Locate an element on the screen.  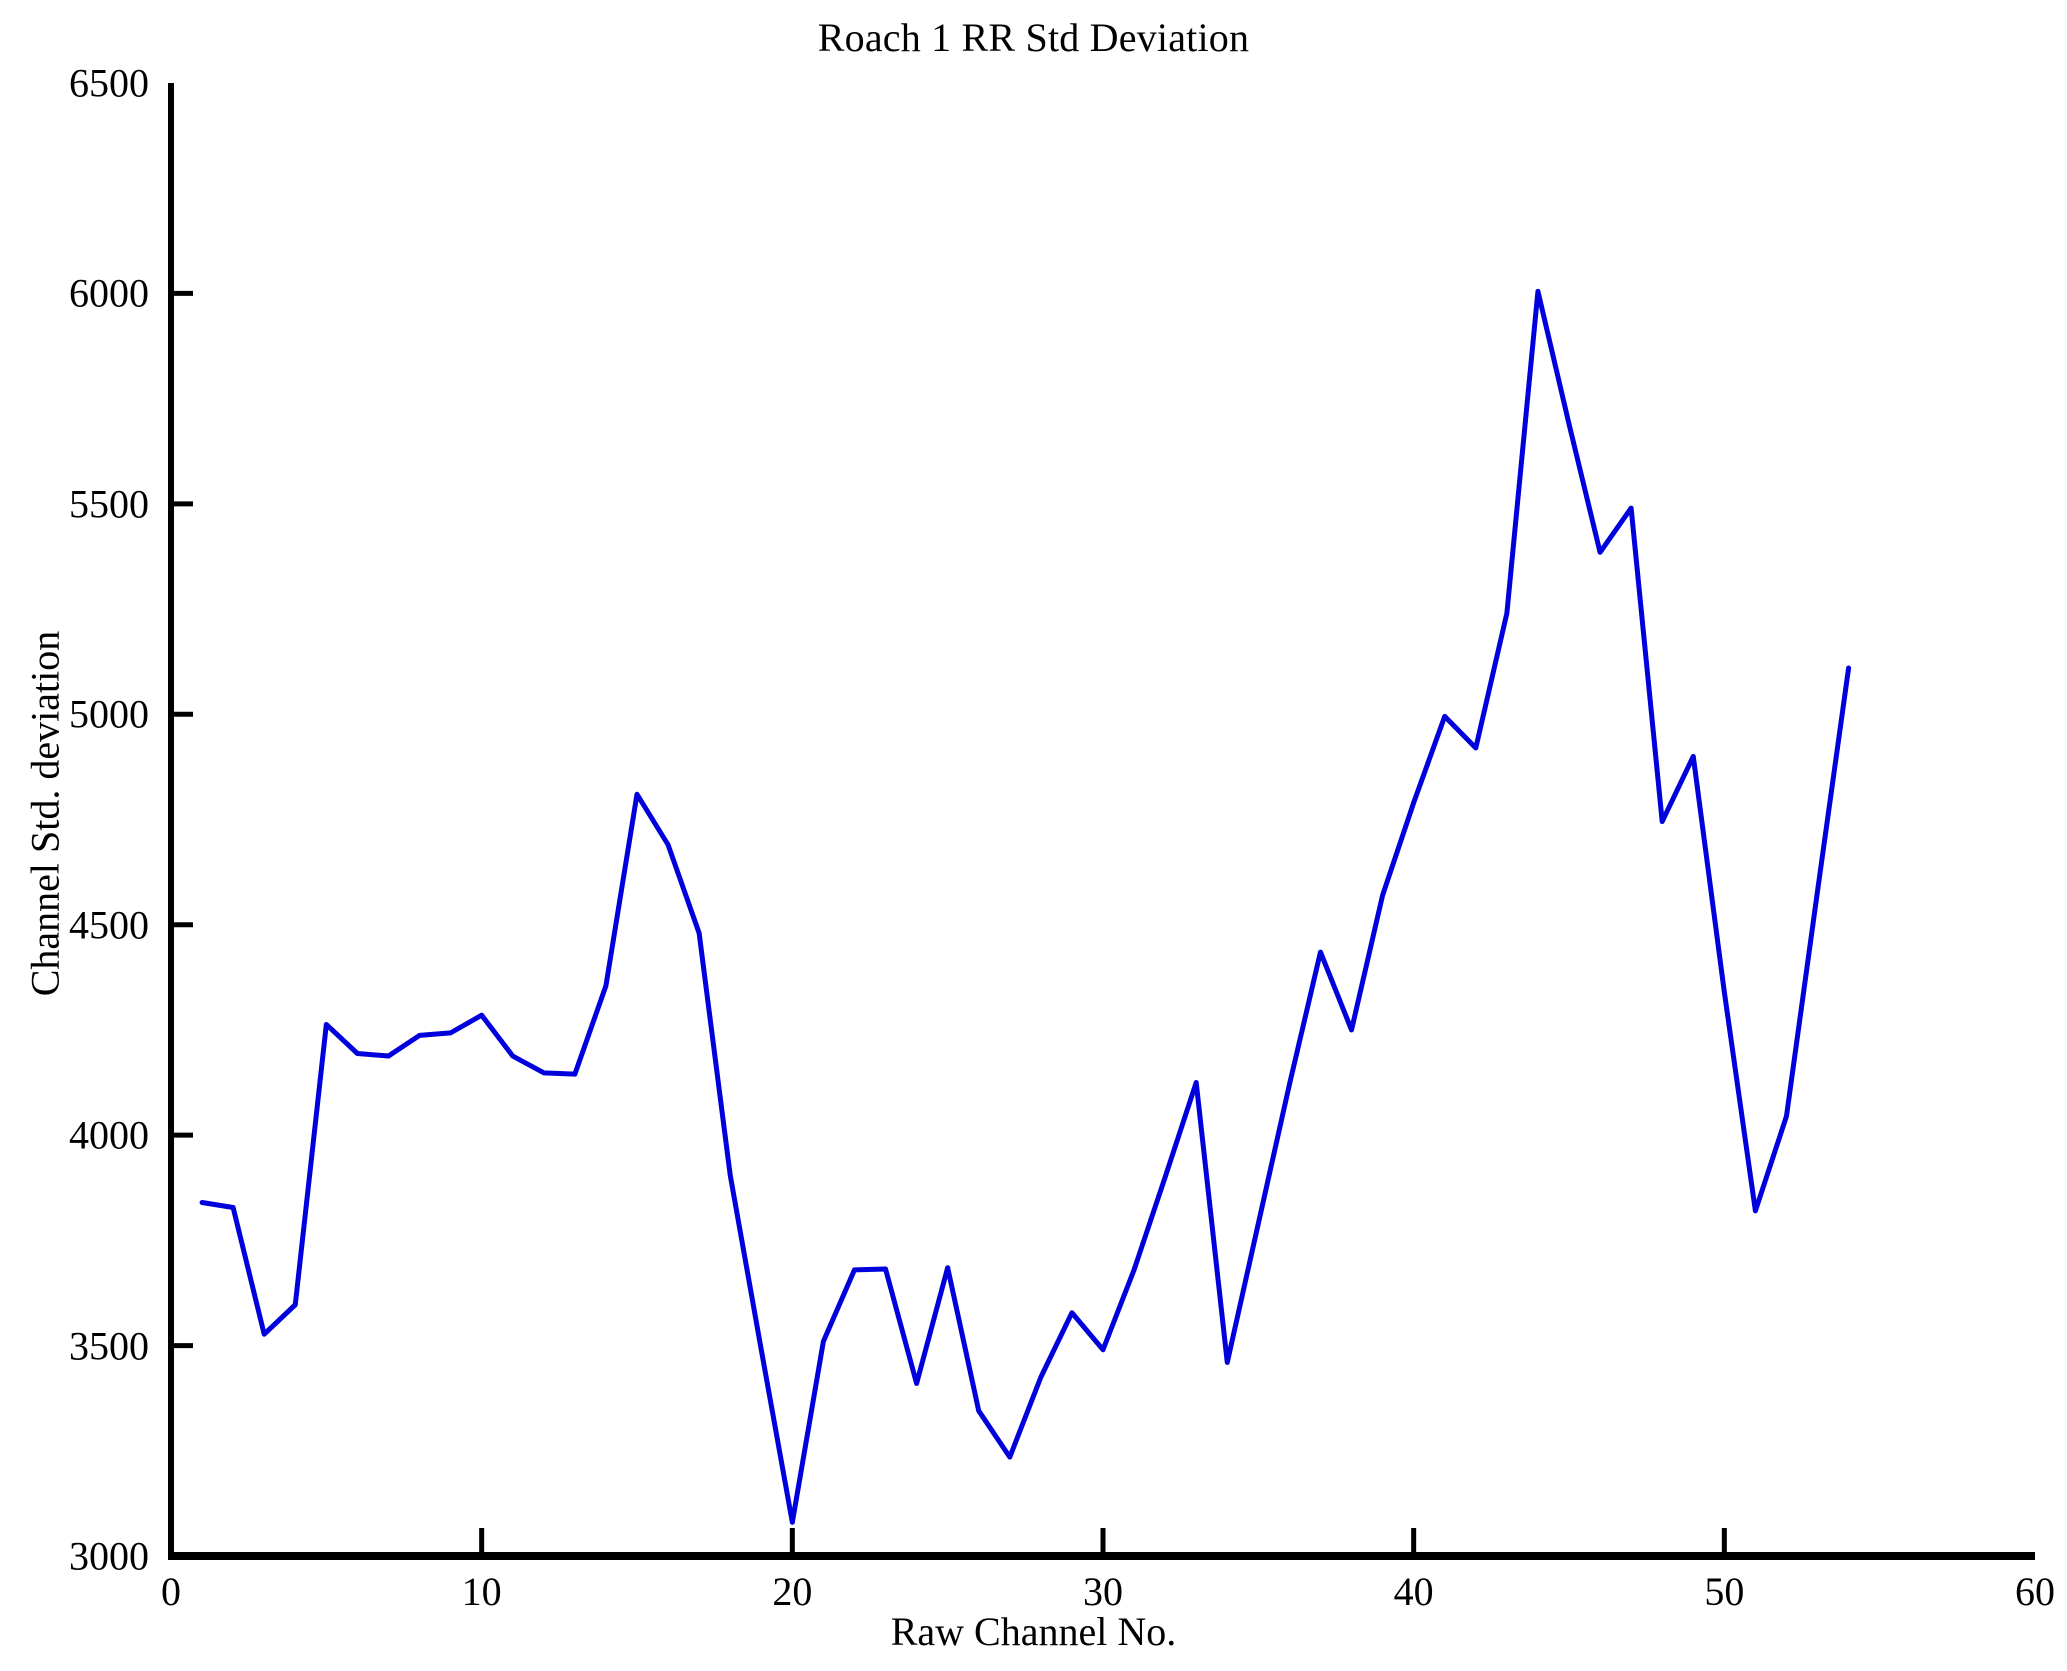
y-axis-label: Channel Std. deviation is located at coordinates (45, 813).